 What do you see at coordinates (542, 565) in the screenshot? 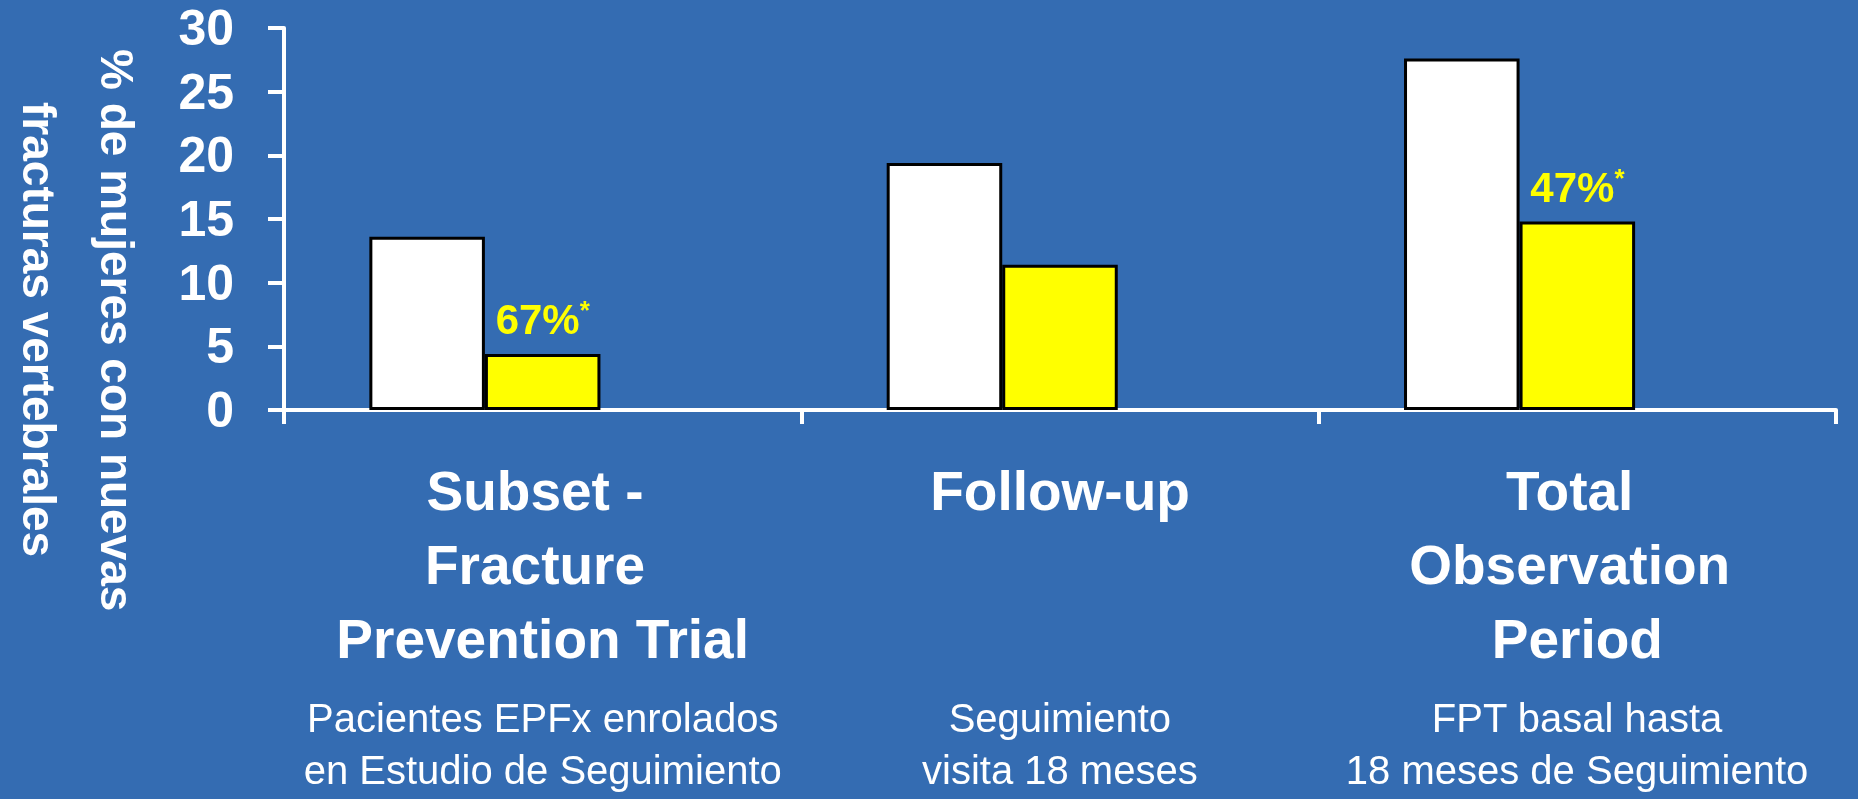
I see `x-tick-label: Subset - Fracture Prevention Trial` at bounding box center [542, 565].